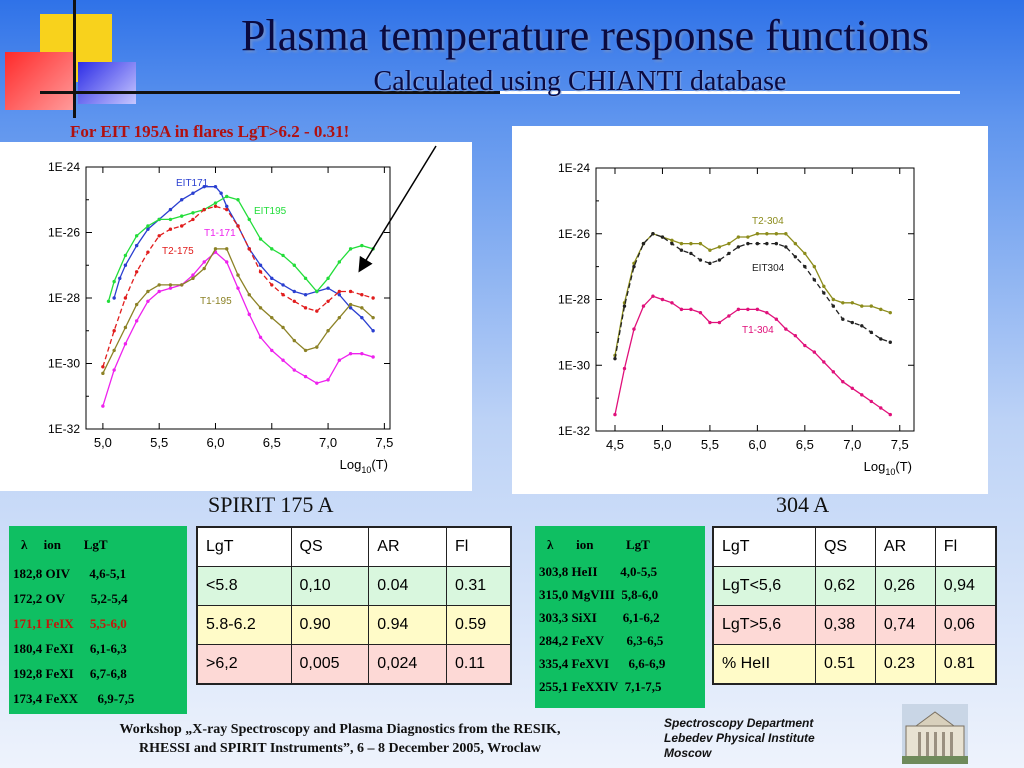 Image resolution: width=1024 pixels, height=768 pixels. Describe the element at coordinates (585, 35) in the screenshot. I see `slide-title: Plasma temperature response functions` at that location.